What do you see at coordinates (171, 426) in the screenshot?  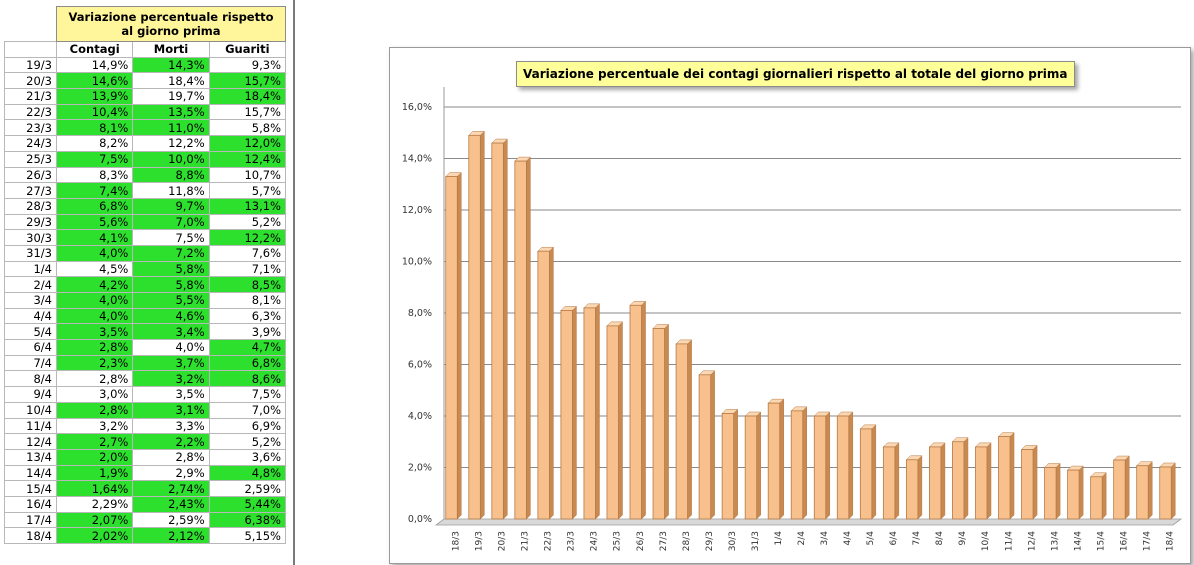 I see `cell-morti: 3,3%` at bounding box center [171, 426].